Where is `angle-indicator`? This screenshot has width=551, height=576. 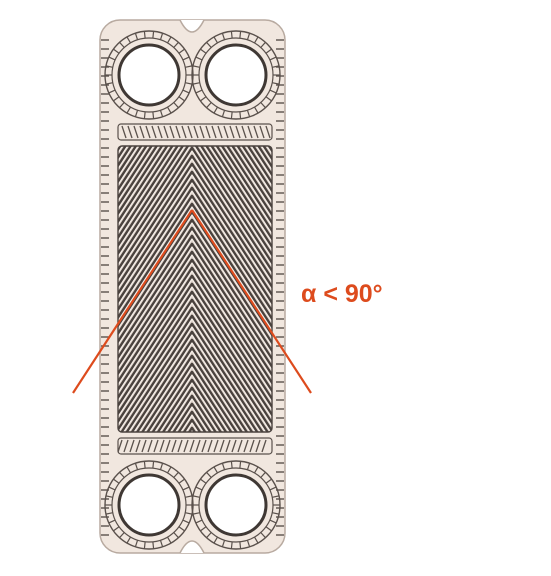
angle-indicator is located at coordinates (192, 301).